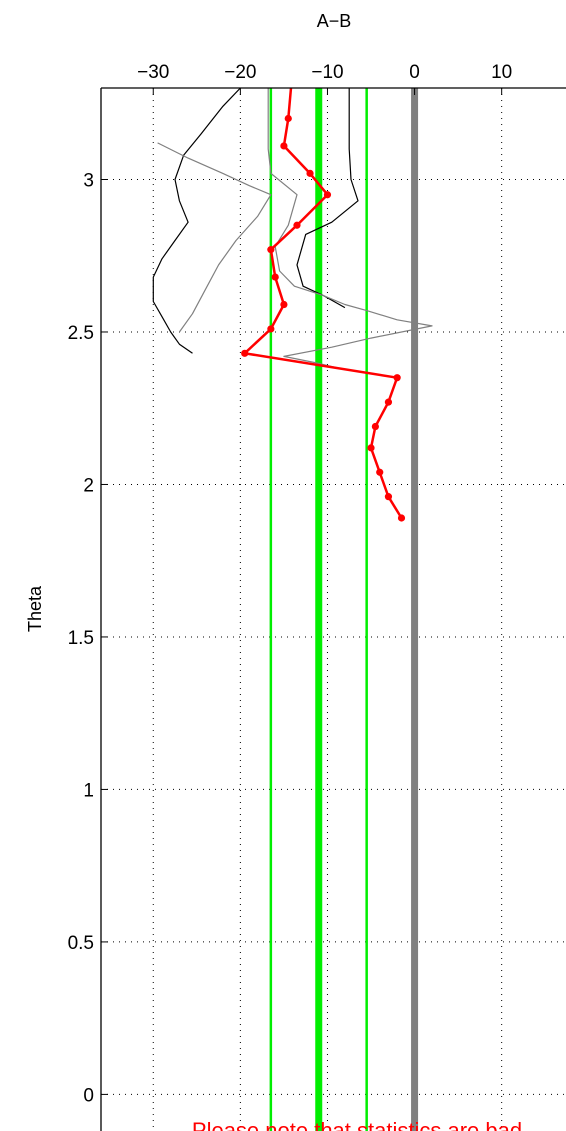  I want to click on x-tick-label: 10, so click(501, 72).